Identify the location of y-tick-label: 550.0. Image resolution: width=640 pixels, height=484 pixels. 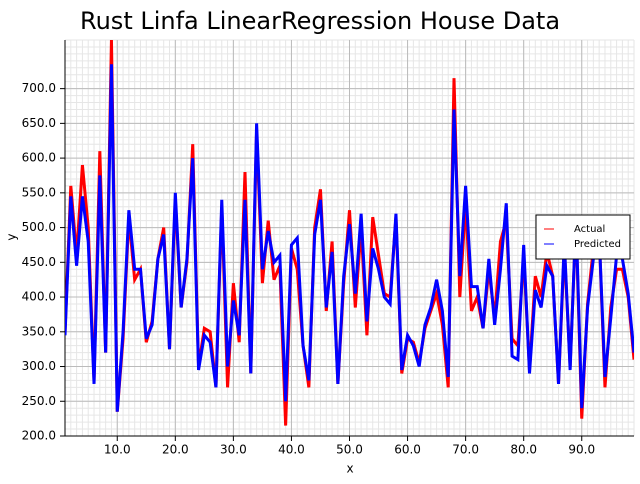
(39, 192).